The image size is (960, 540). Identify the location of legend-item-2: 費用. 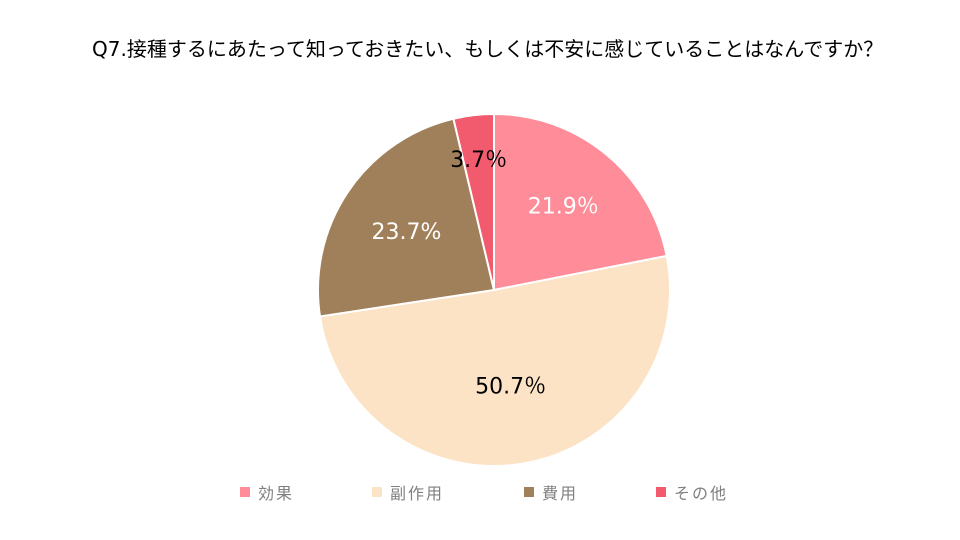
(551, 492).